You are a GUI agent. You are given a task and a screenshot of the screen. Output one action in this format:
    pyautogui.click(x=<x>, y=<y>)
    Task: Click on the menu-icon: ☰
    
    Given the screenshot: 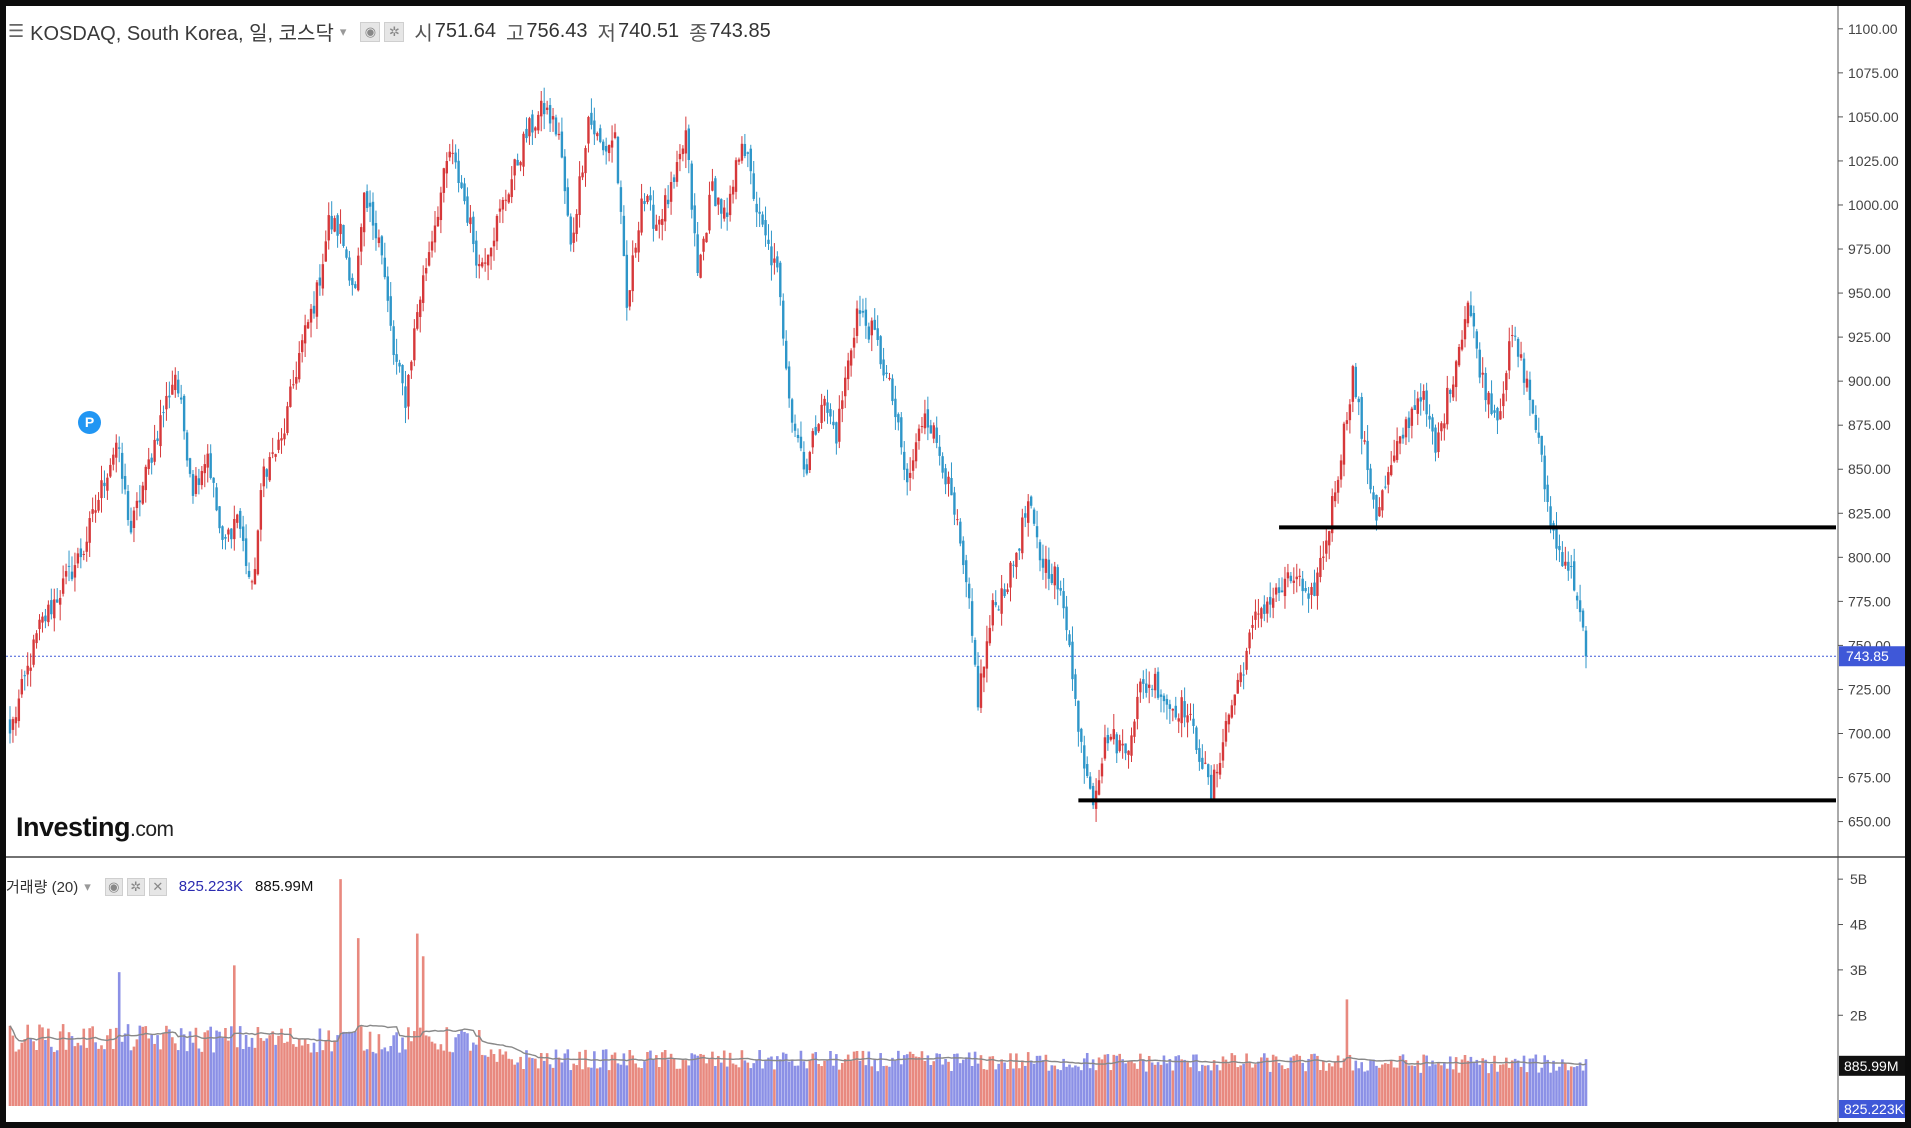 What is the action you would take?
    pyautogui.click(x=16, y=31)
    